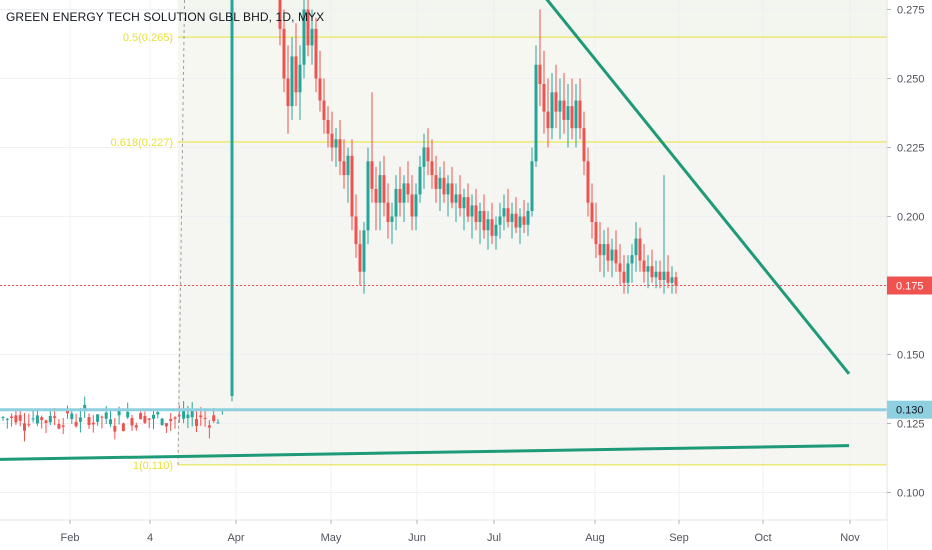 The image size is (932, 550). What do you see at coordinates (850, 538) in the screenshot?
I see `time-tick-label: Nov` at bounding box center [850, 538].